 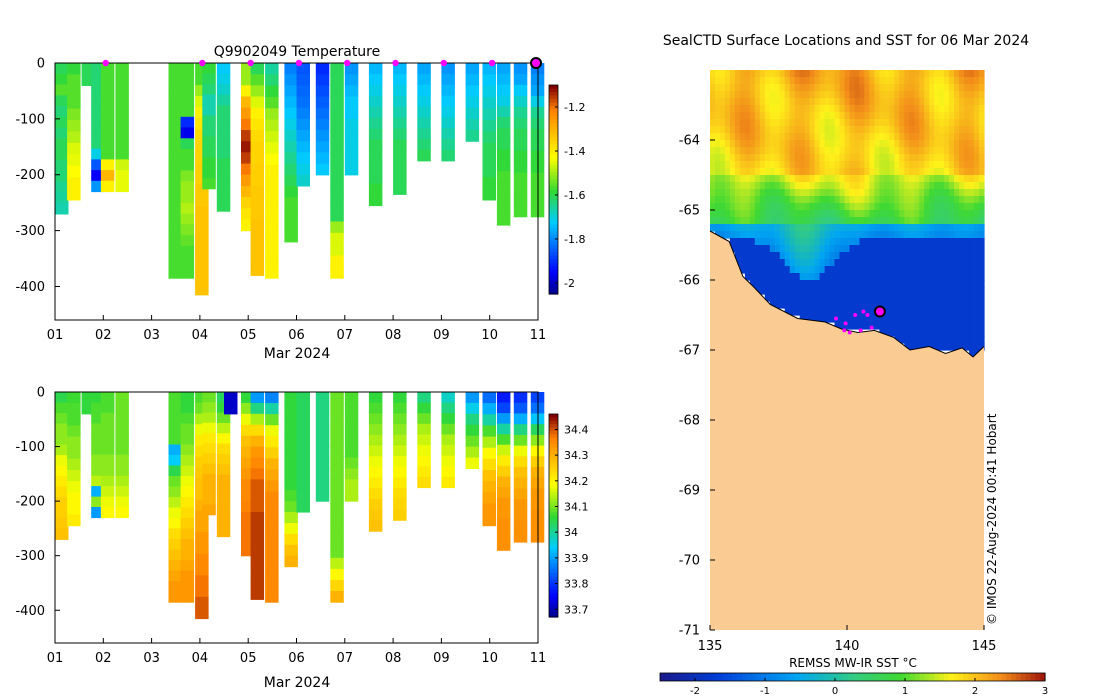 I want to click on track-point, so click(x=871, y=327).